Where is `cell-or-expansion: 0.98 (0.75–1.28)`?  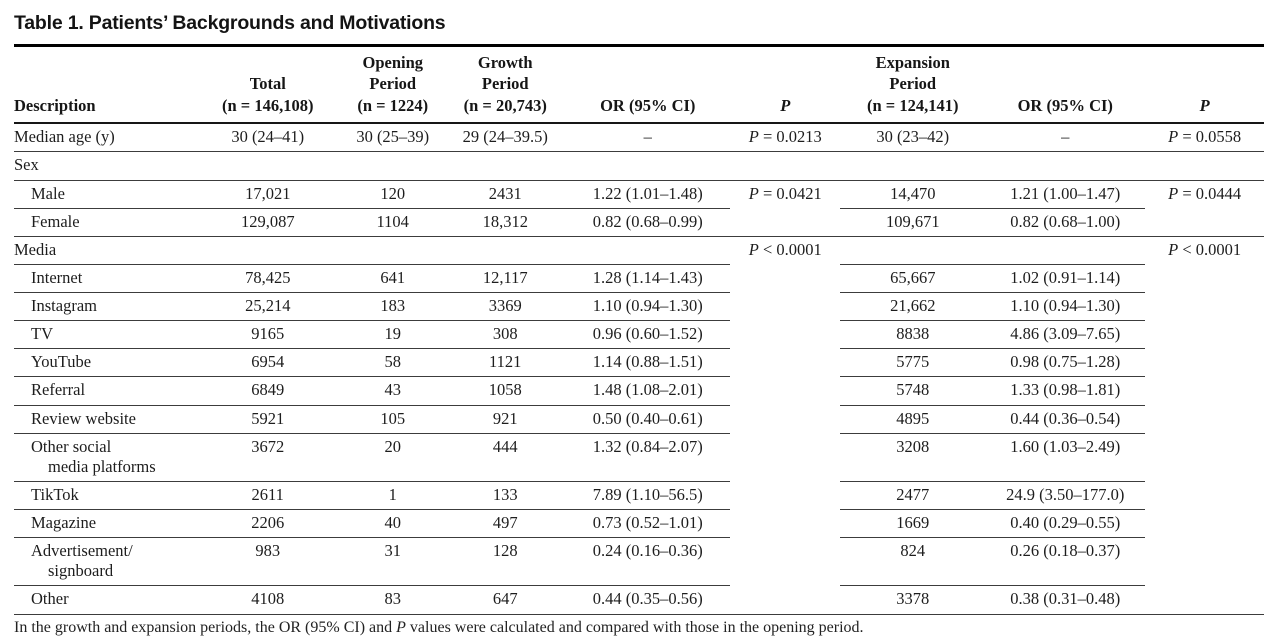 cell-or-expansion: 0.98 (0.75–1.28) is located at coordinates (1065, 363).